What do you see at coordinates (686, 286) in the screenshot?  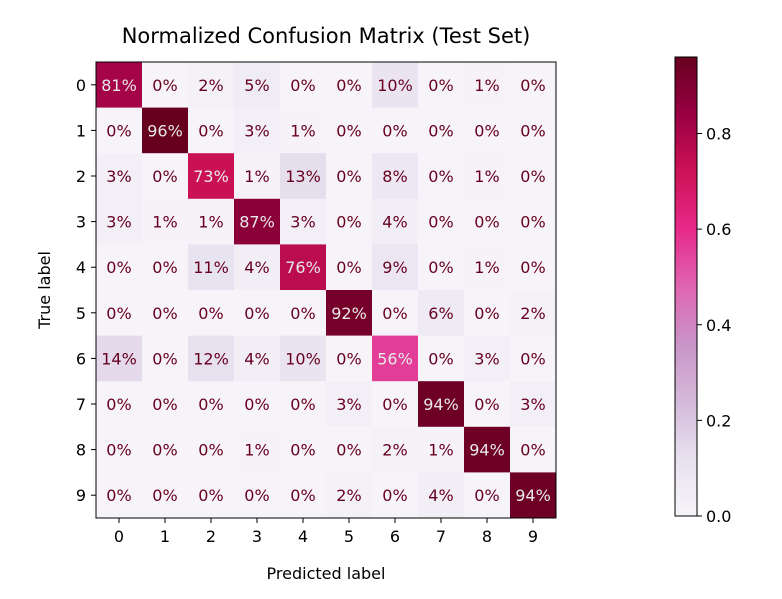 I see `colorbar-frame` at bounding box center [686, 286].